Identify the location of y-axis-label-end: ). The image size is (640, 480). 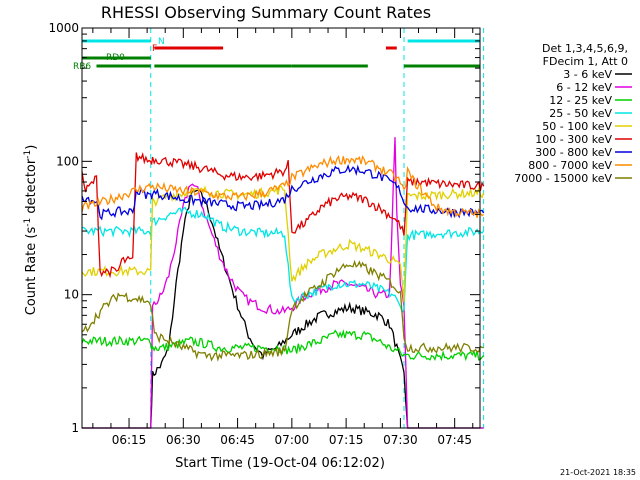
(31, 147).